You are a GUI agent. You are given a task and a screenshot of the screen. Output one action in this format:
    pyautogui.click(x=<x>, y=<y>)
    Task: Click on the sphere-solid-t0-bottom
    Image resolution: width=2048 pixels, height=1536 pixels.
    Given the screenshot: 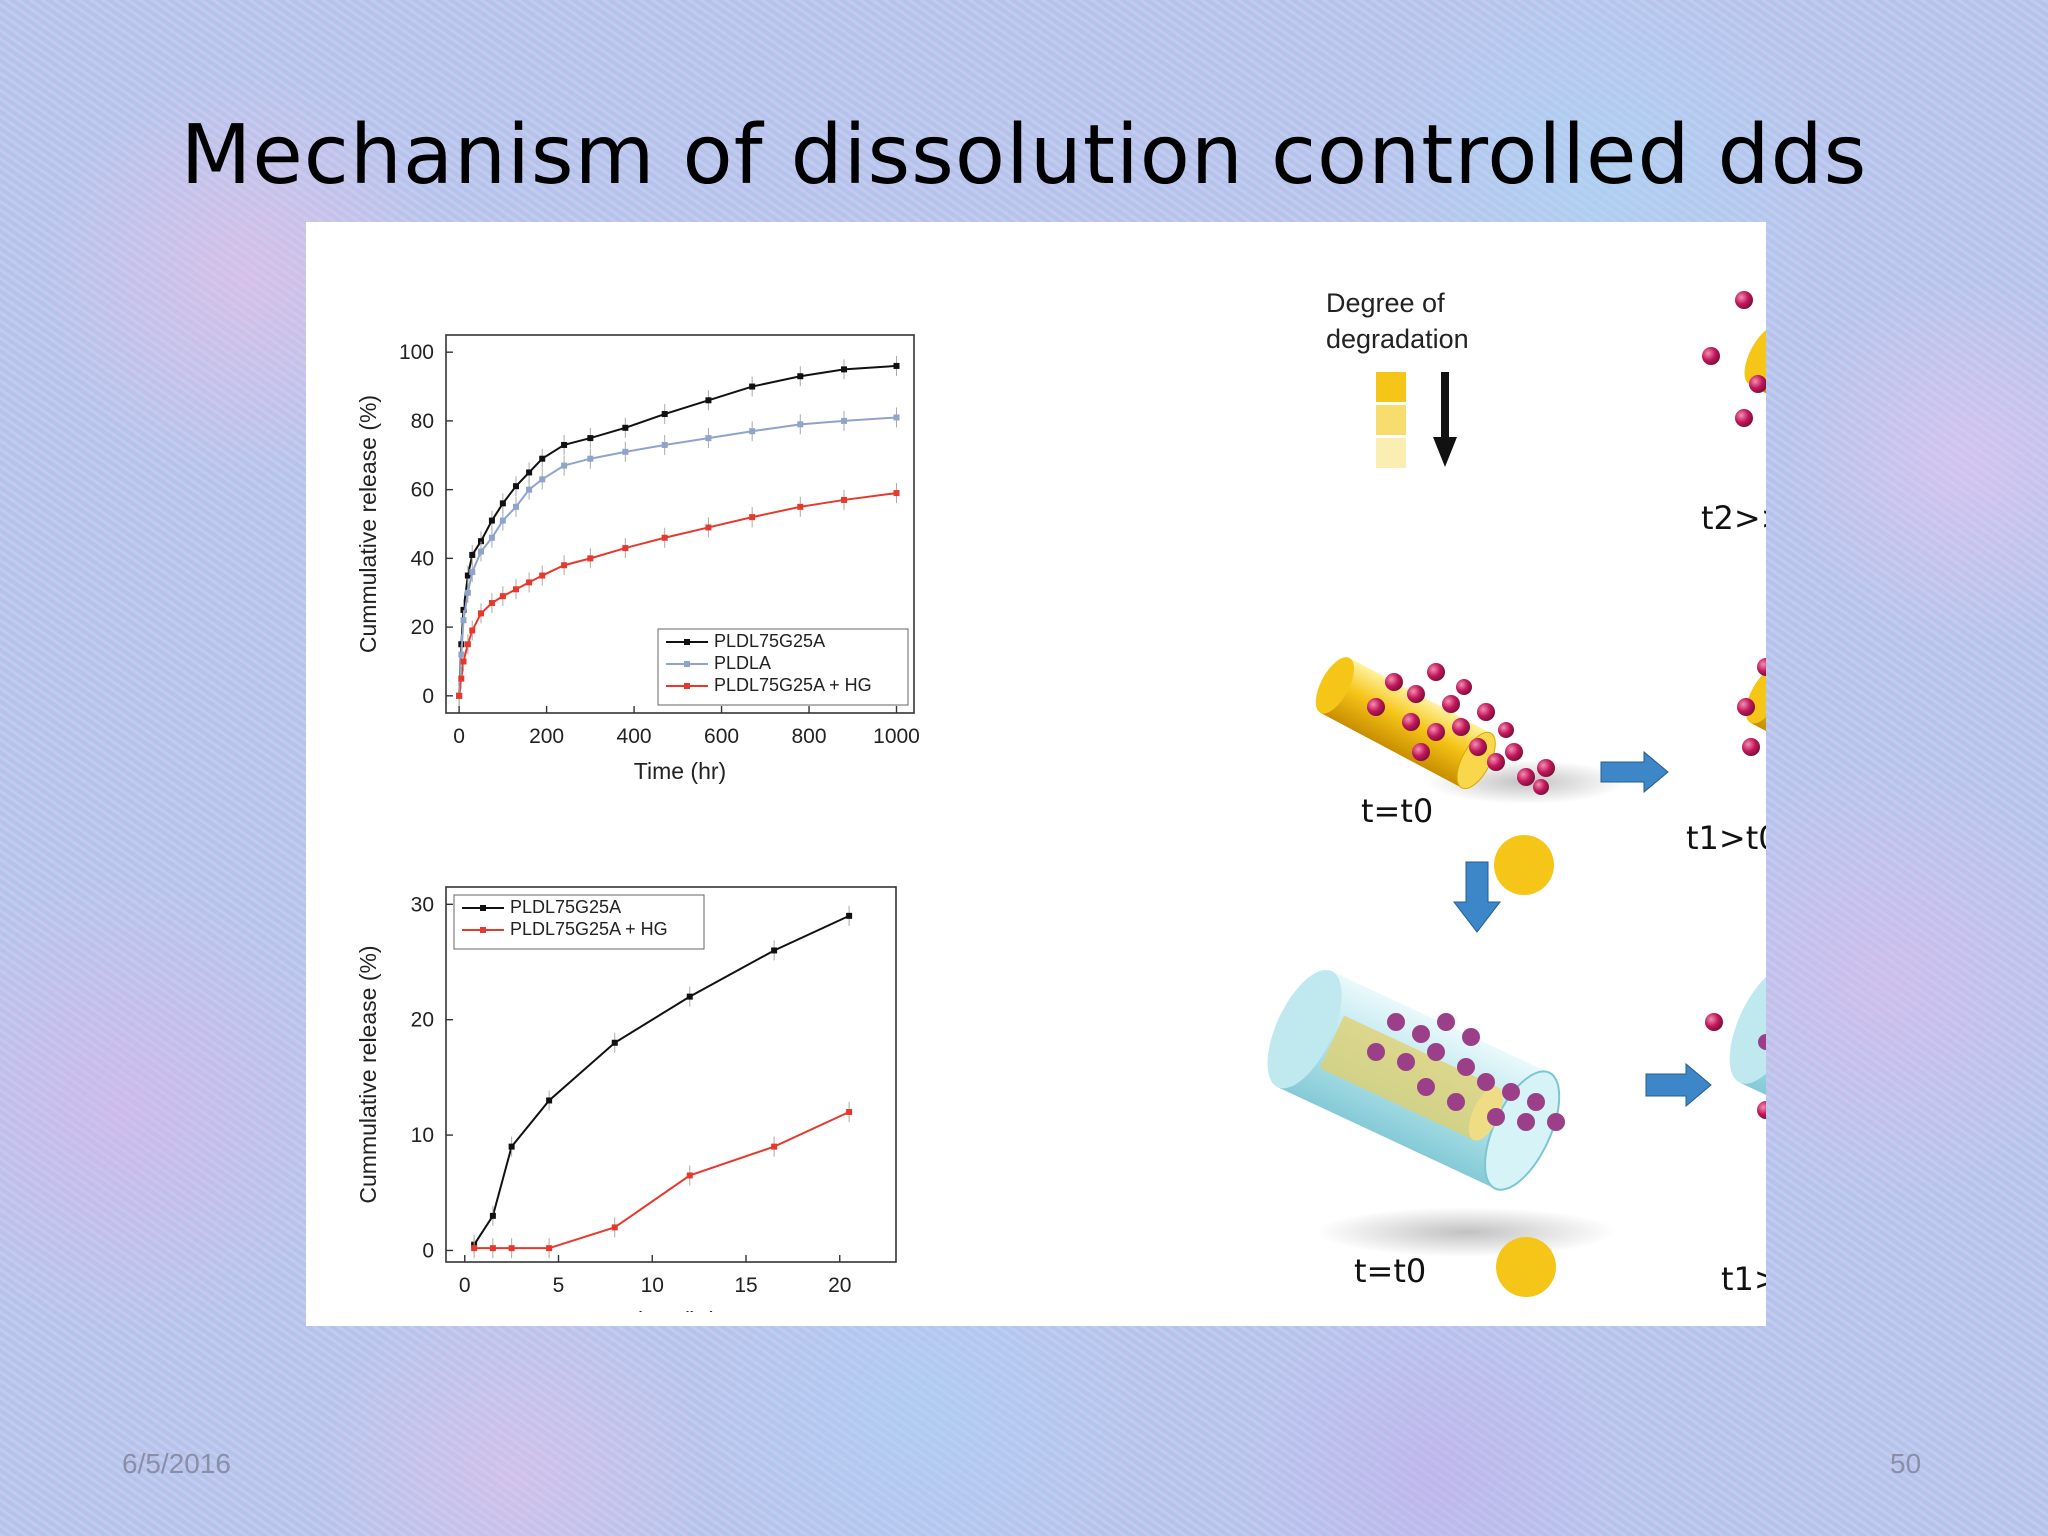 What is the action you would take?
    pyautogui.click(x=1526, y=1267)
    